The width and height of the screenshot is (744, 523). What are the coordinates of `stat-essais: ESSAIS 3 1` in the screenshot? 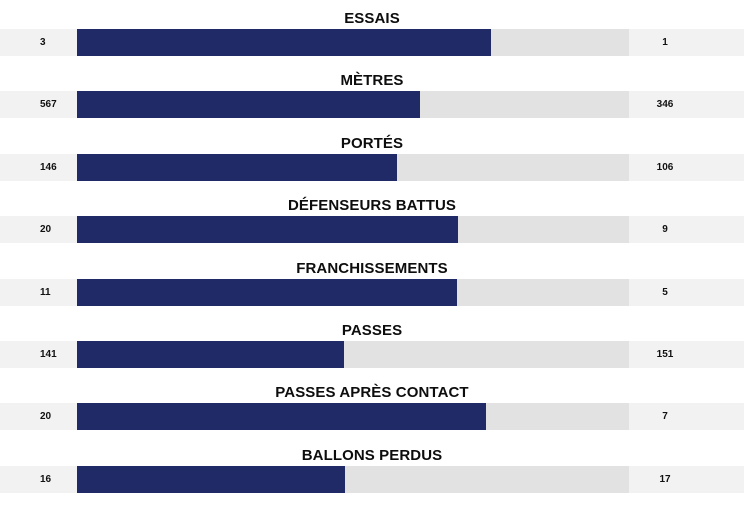 It's located at (372, 35).